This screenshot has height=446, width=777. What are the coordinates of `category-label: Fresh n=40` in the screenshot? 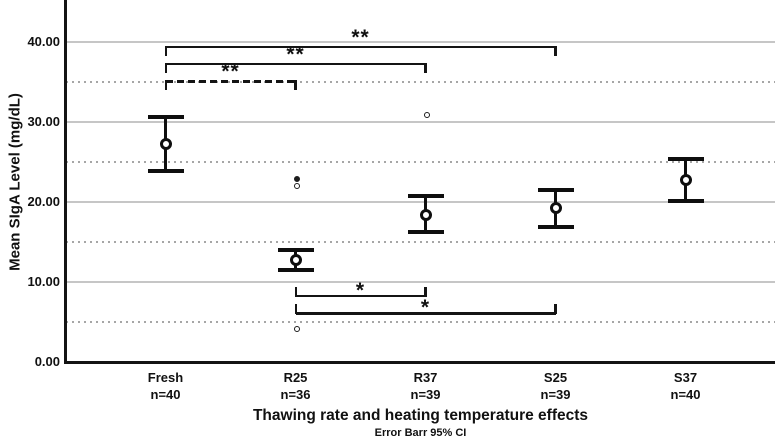 It's located at (166, 386).